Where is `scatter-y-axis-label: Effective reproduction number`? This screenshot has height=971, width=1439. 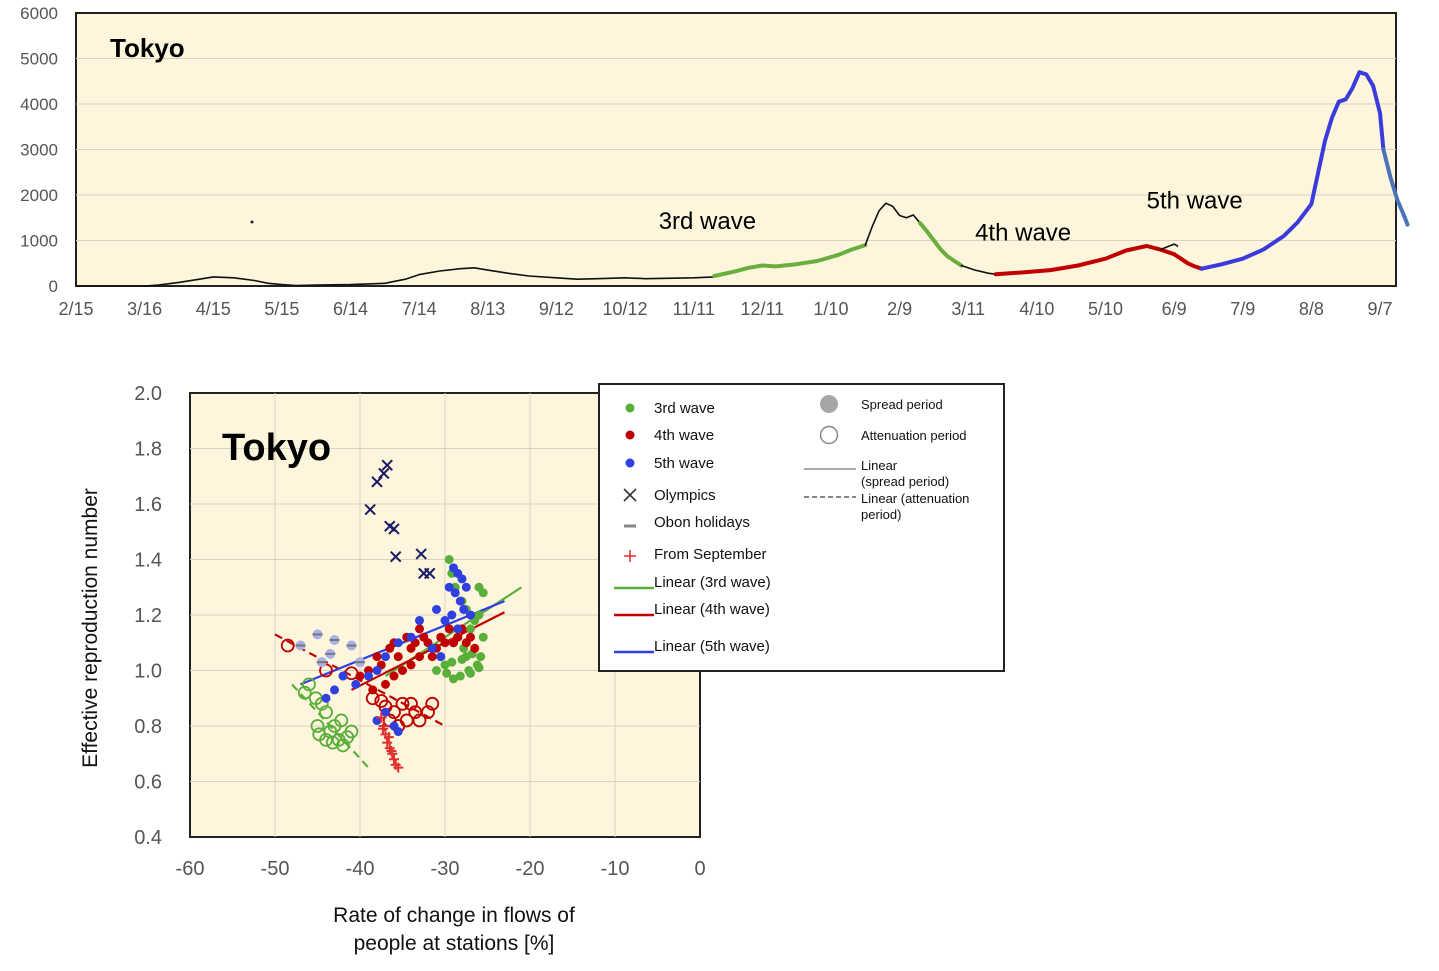
scatter-y-axis-label: Effective reproduction number is located at coordinates (90, 628).